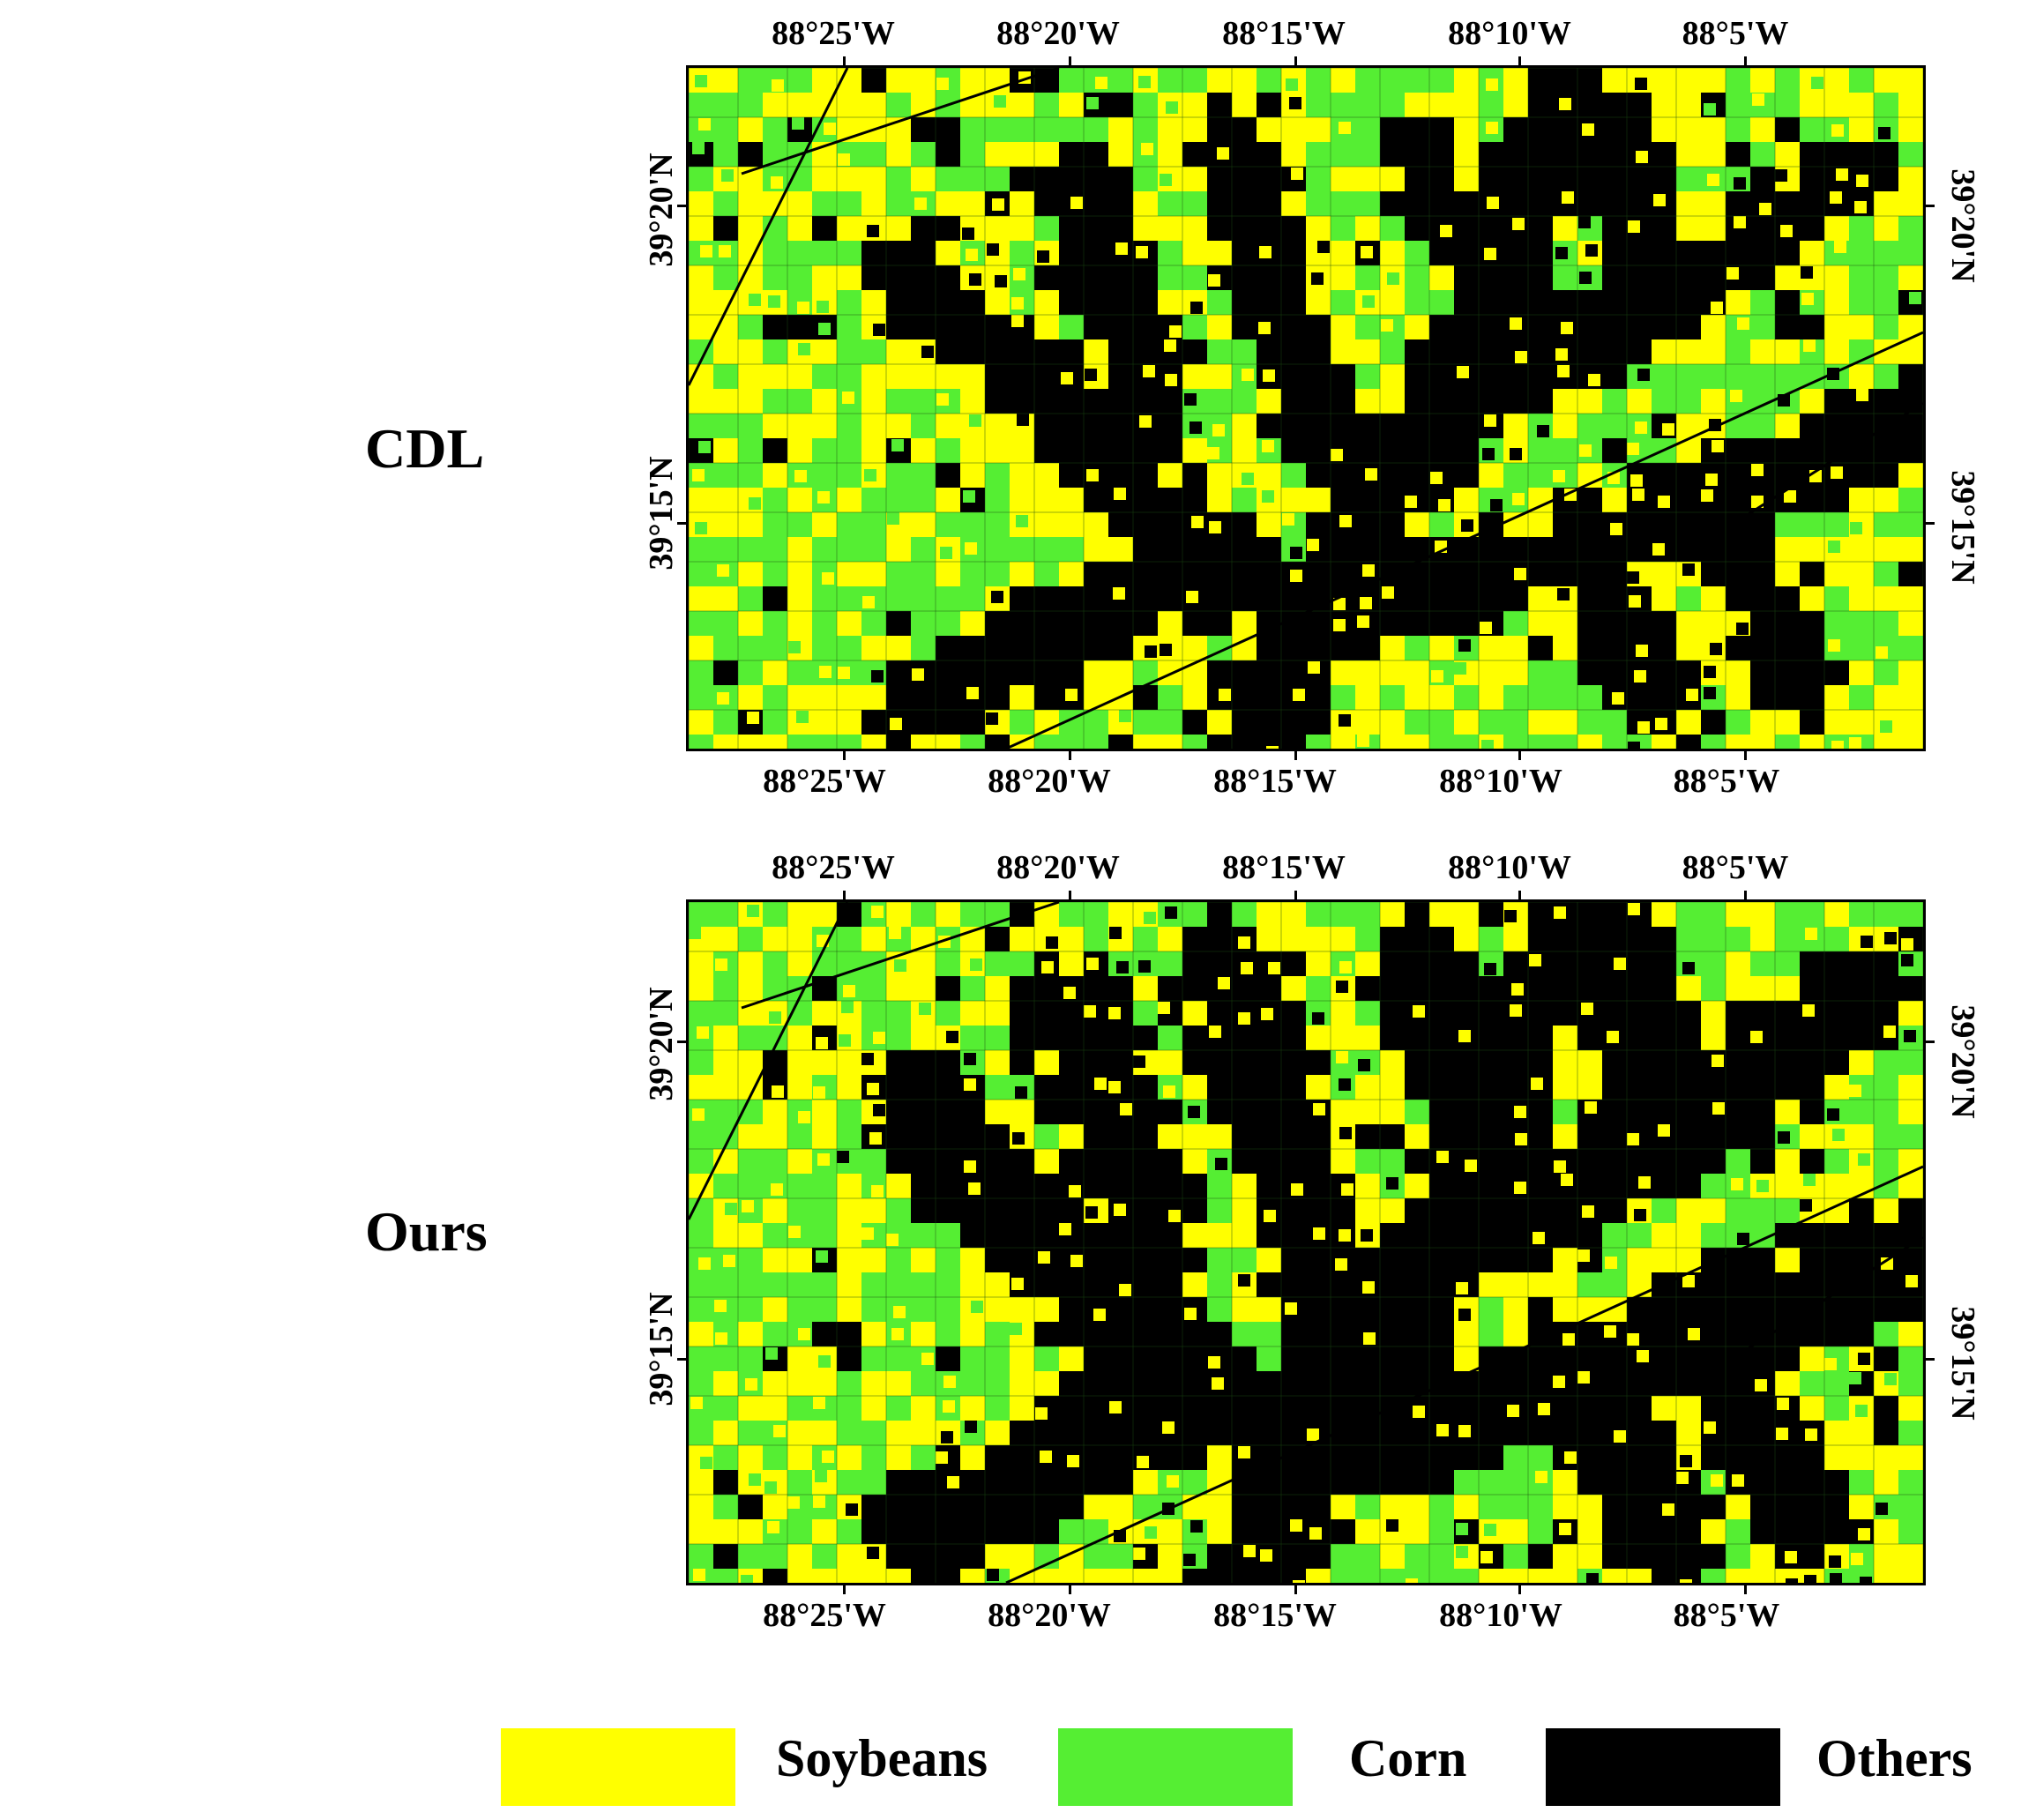 The width and height of the screenshot is (2021, 1820). What do you see at coordinates (1070, 1589) in the screenshot?
I see `axis-tick-mark` at bounding box center [1070, 1589].